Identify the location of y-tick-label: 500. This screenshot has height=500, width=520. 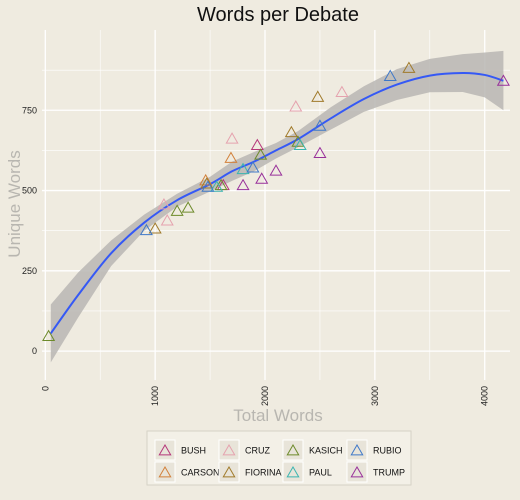
(29, 191).